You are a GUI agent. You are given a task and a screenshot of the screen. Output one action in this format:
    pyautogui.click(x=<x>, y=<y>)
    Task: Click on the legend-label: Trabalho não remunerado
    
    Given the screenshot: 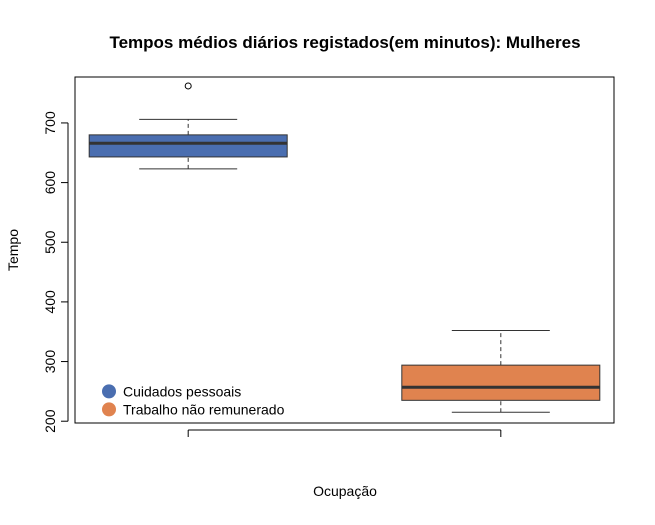 What is the action you would take?
    pyautogui.click(x=204, y=409)
    